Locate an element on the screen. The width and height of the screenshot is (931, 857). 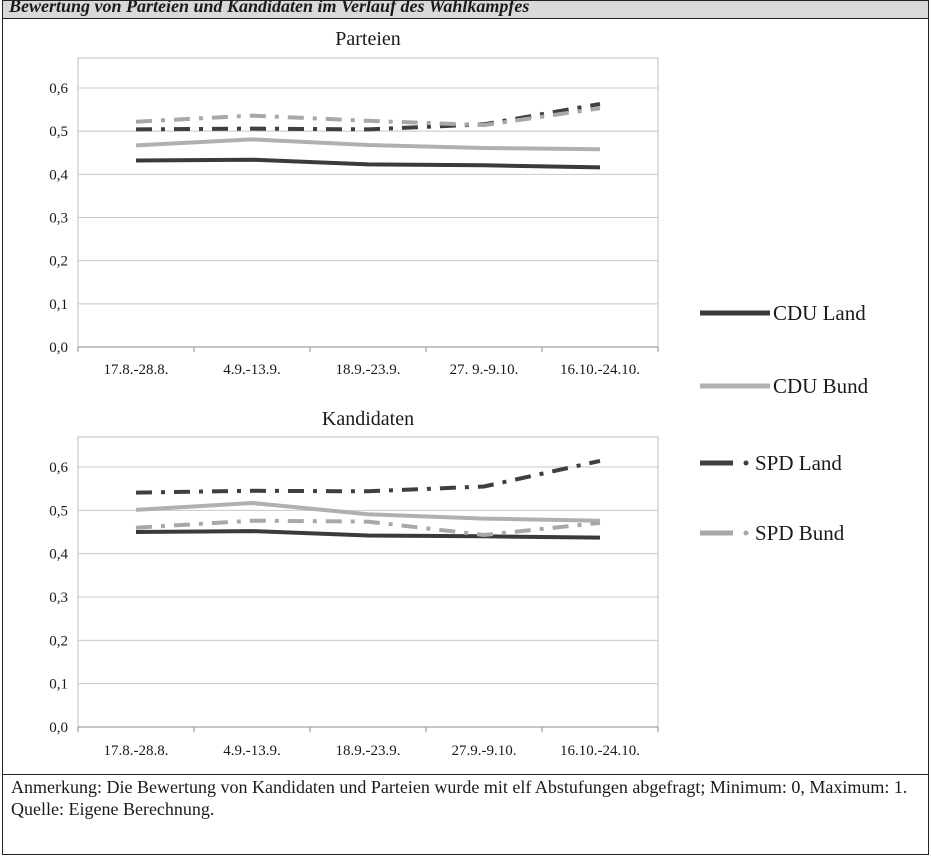
legend-label-spd-land: SPD Land is located at coordinates (798, 463).